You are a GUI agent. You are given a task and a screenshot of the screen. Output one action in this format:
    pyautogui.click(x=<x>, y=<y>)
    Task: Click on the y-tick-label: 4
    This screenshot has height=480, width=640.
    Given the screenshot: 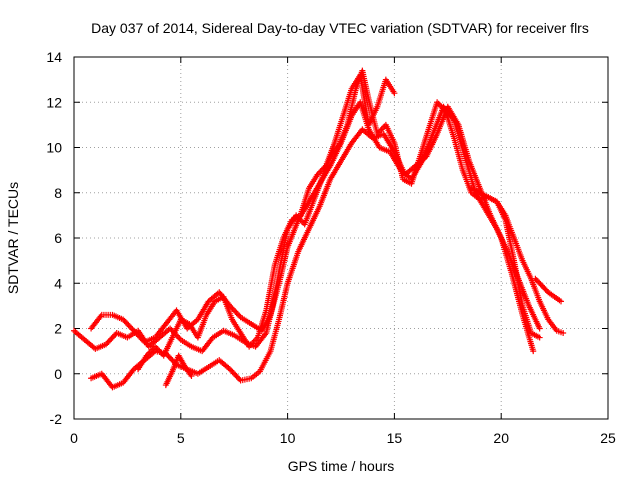 What is the action you would take?
    pyautogui.click(x=58, y=283)
    